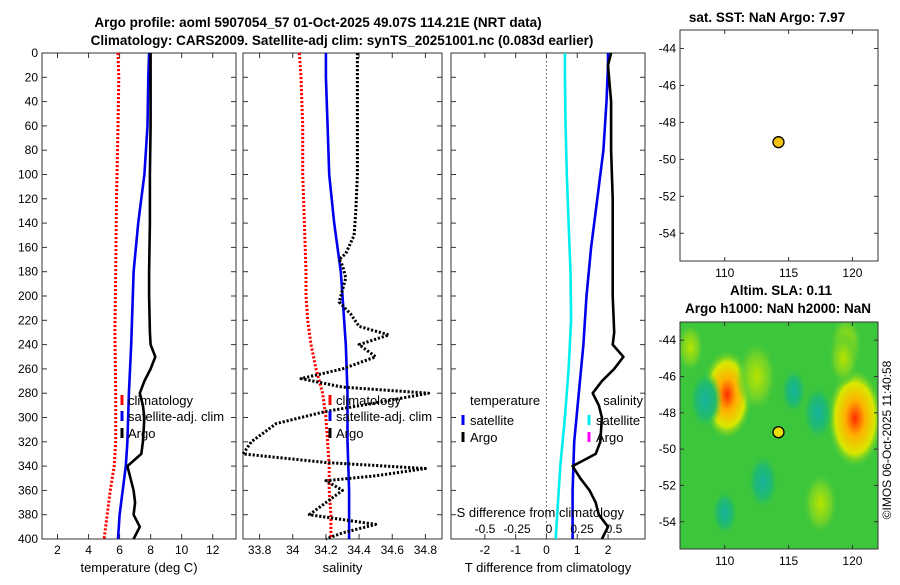 Image resolution: width=900 pixels, height=585 pixels. Describe the element at coordinates (28, 296) in the screenshot. I see `depth-tick-label: 200` at that location.